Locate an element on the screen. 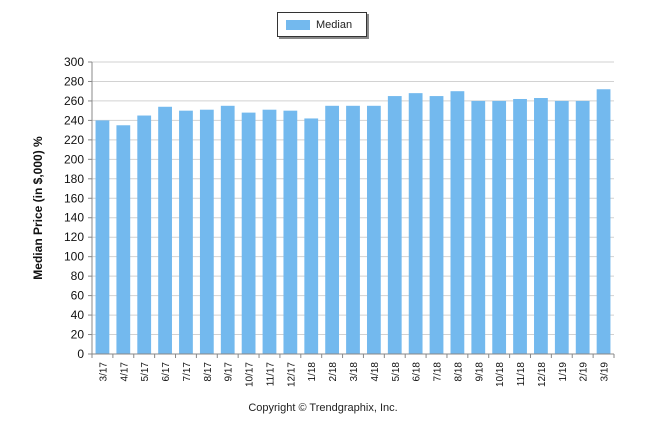  y-tick-label: 80 is located at coordinates (78, 276).